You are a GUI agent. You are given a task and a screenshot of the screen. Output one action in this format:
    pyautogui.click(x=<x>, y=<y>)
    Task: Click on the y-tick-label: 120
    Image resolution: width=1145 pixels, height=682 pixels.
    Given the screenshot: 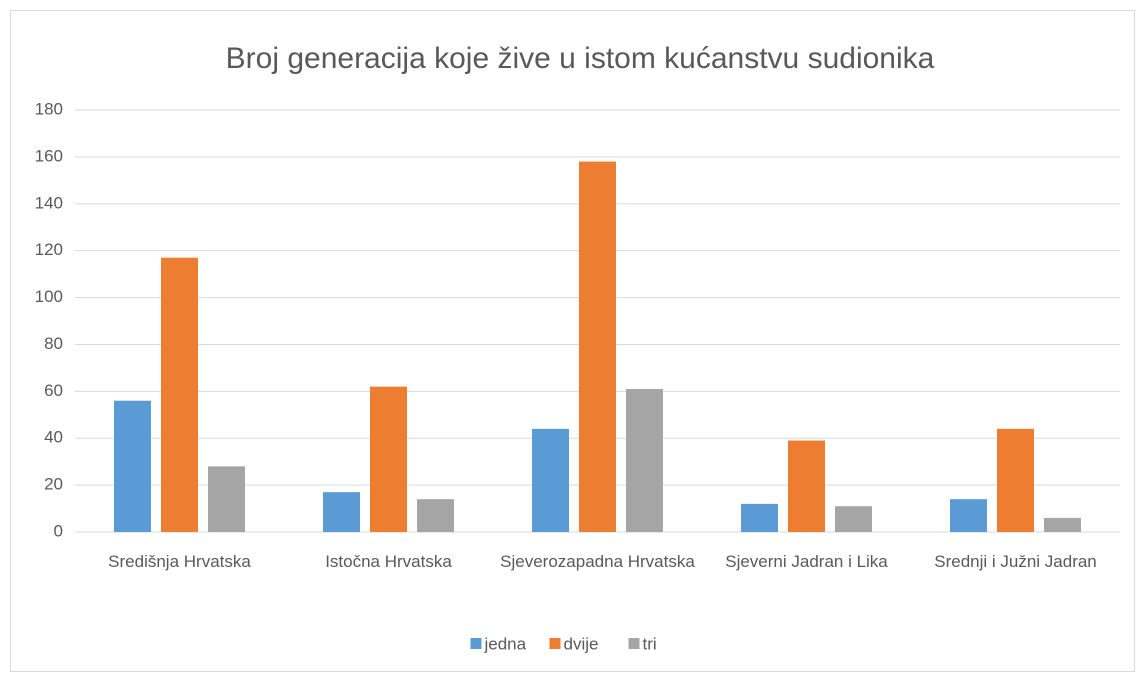 What is the action you would take?
    pyautogui.click(x=49, y=249)
    